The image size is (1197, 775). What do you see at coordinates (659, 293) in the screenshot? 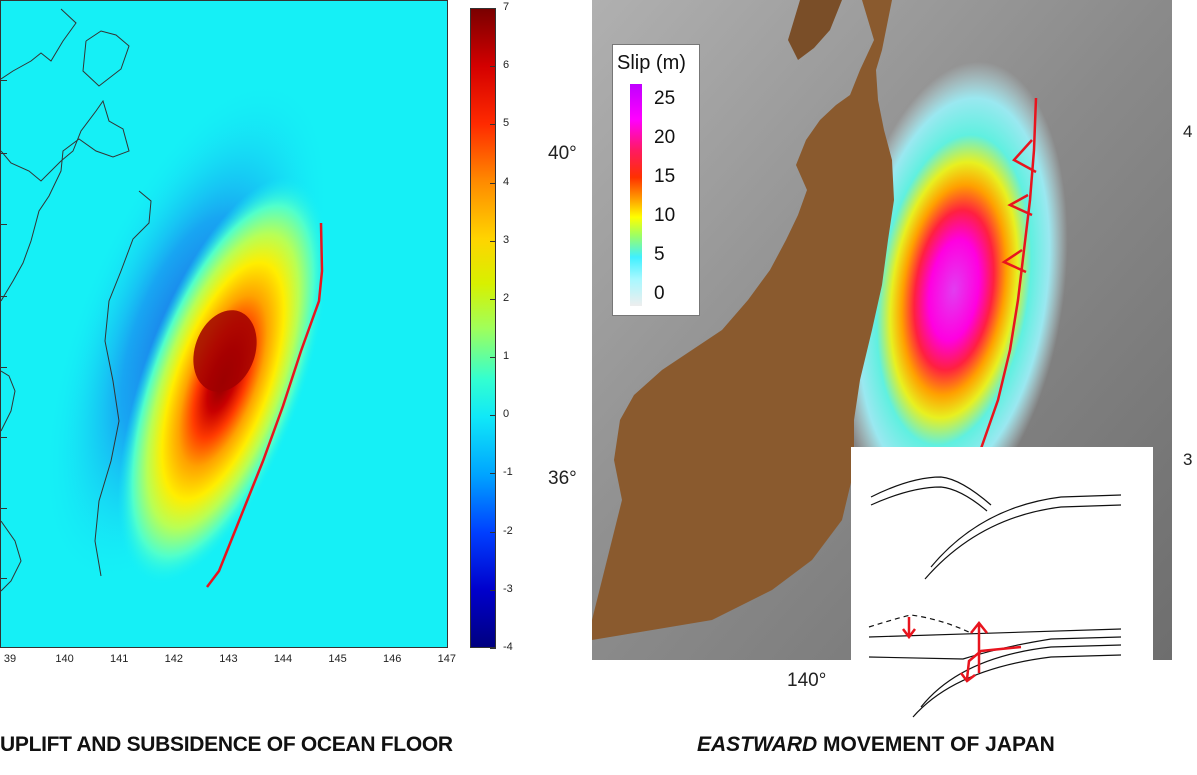
I see `slip-legend-label: 0` at bounding box center [659, 293].